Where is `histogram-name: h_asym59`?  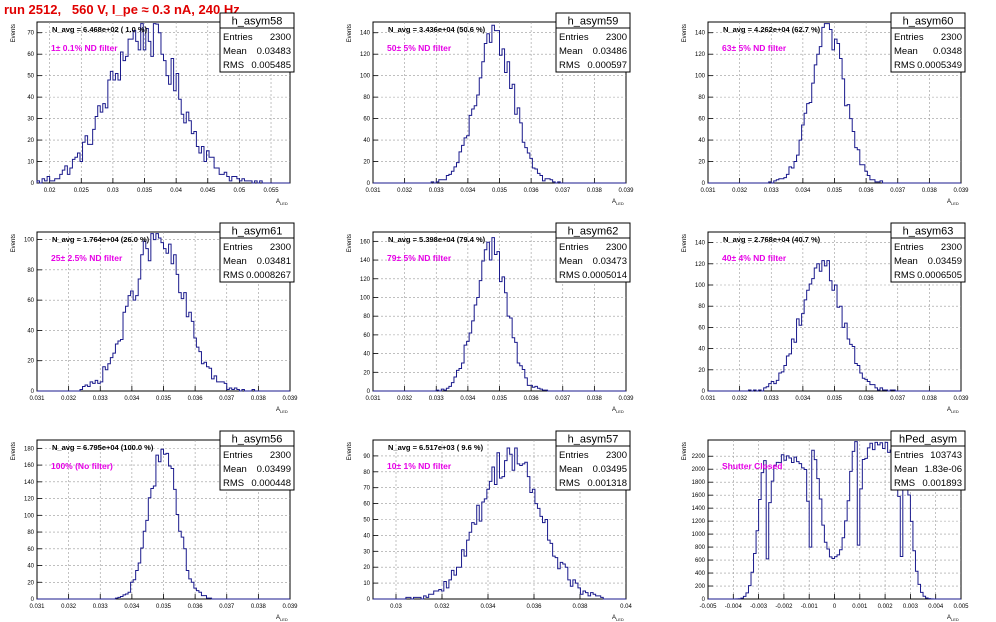
histogram-name: h_asym59 is located at coordinates (593, 22).